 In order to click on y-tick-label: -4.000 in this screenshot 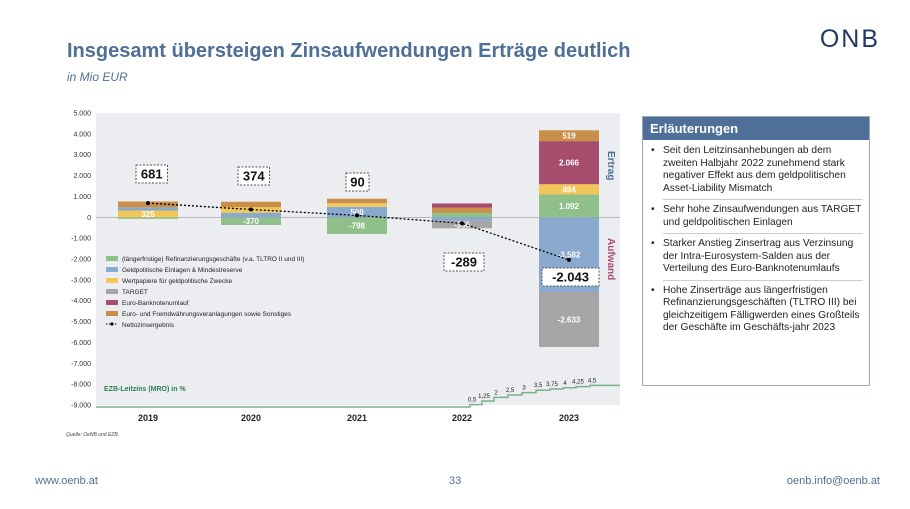, I will do `click(81, 301)`.